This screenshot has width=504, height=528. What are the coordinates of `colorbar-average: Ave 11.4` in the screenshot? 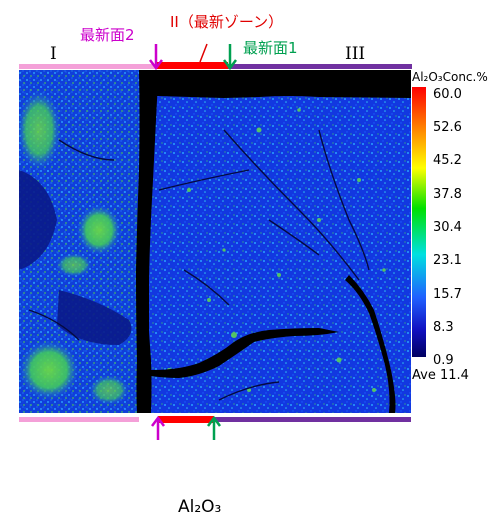 It's located at (440, 375).